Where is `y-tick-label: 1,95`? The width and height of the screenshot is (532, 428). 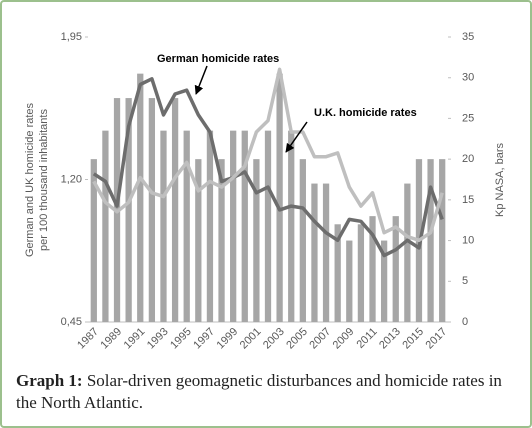
y-tick-label: 1,95 is located at coordinates (71, 37).